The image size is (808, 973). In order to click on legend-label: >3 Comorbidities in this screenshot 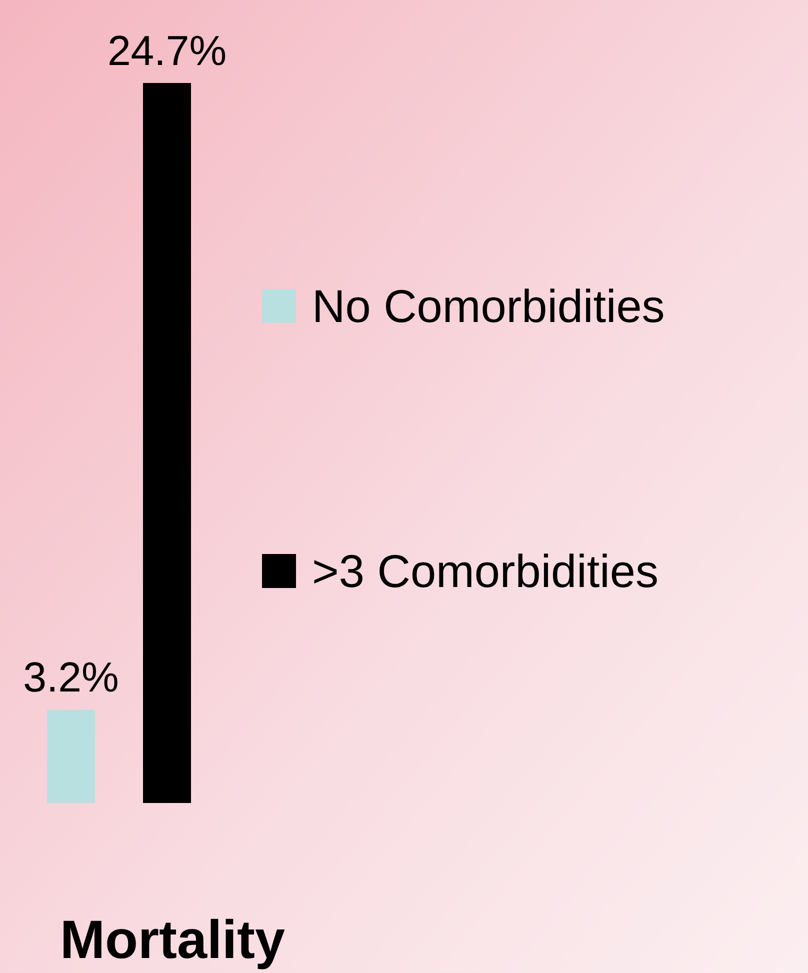, I will do `click(485, 571)`.